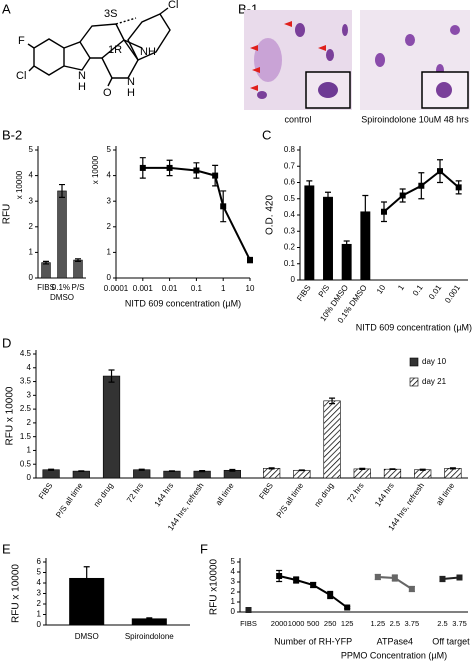 The height and width of the screenshot is (667, 474). I want to click on x-tick-label: 1000, so click(296, 623).